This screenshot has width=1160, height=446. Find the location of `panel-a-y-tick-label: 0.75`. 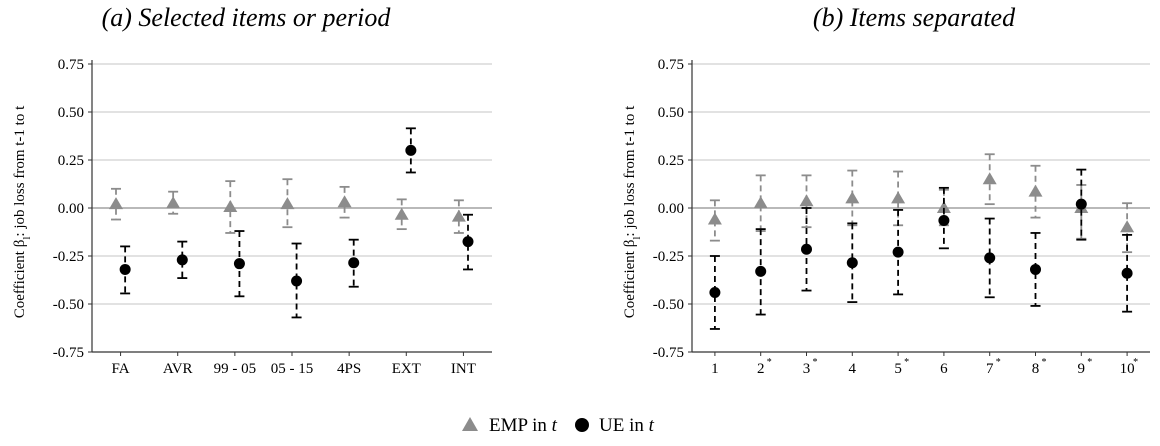

panel-a-y-tick-label: 0.75 is located at coordinates (71, 65).